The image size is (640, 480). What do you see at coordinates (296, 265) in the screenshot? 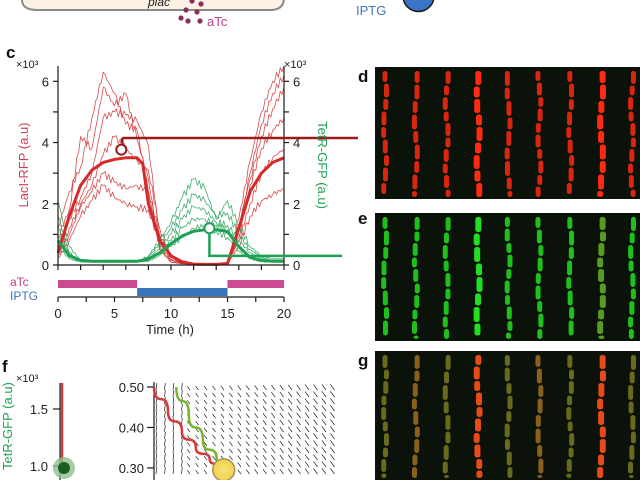
I see `y-tick-label-right: 0` at bounding box center [296, 265].